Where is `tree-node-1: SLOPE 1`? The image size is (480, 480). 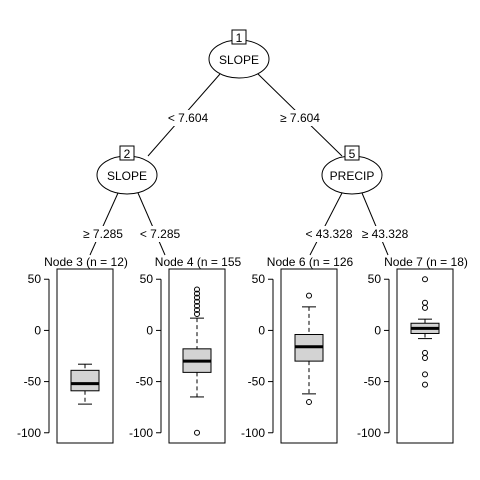
tree-node-1: SLOPE 1 is located at coordinates (239, 54).